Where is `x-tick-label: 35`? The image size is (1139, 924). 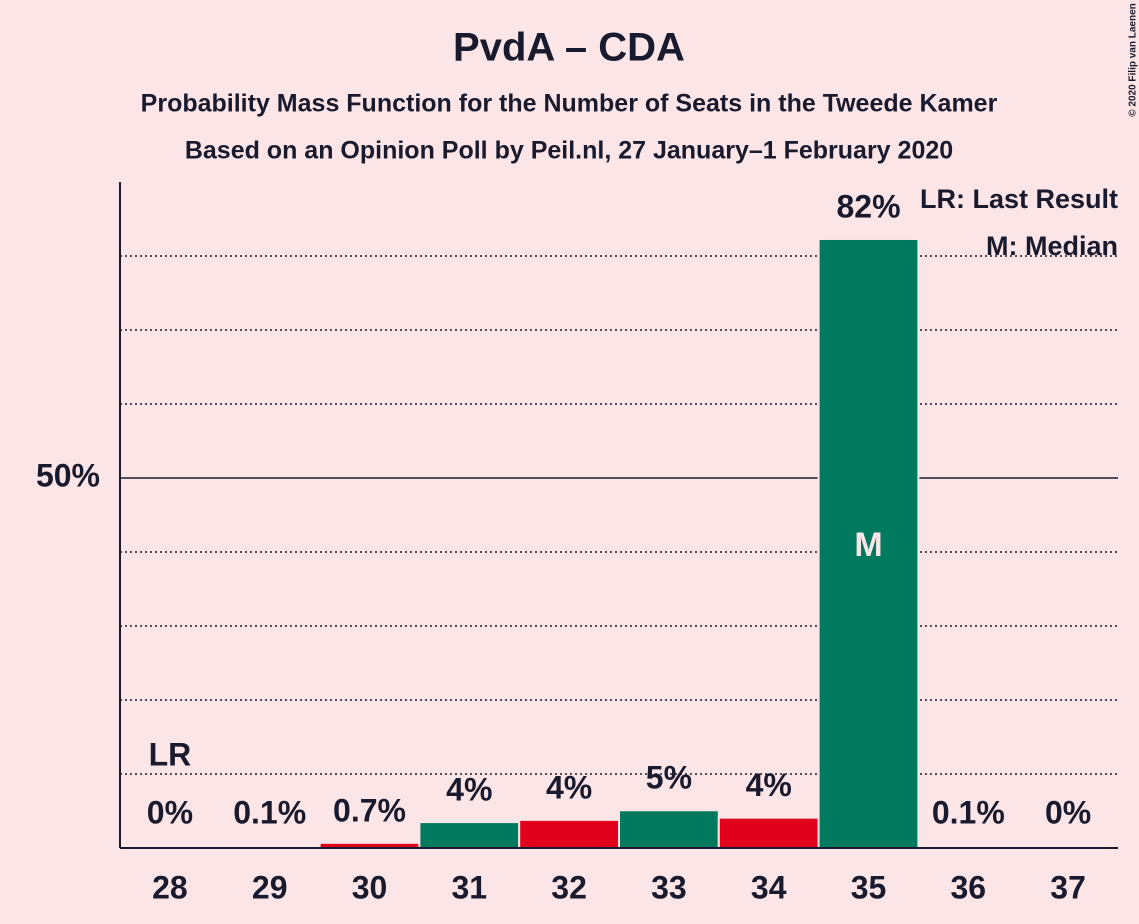
x-tick-label: 35 is located at coordinates (869, 887).